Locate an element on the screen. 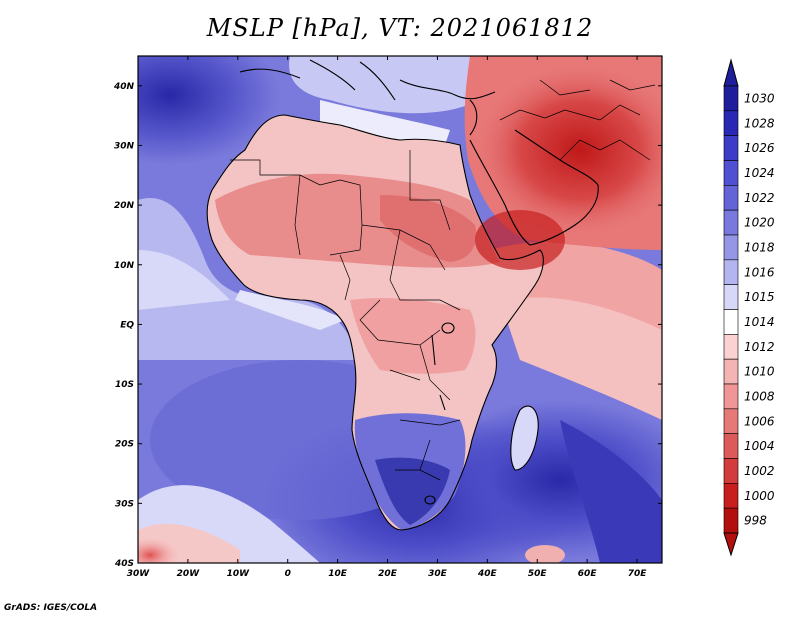  colorbar-label-1016: 1016 is located at coordinates (759, 272).